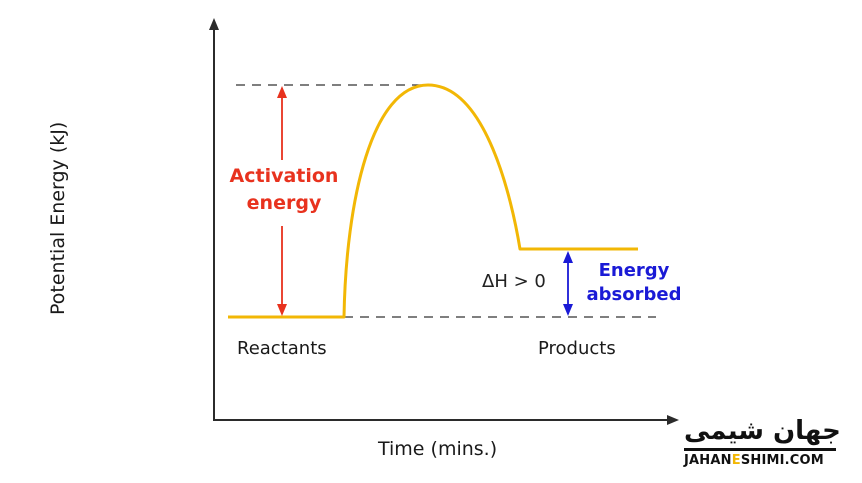 This screenshot has height=483, width=862. I want to click on watermark-logo-english: JAHANESHIMI.COM, so click(754, 460).